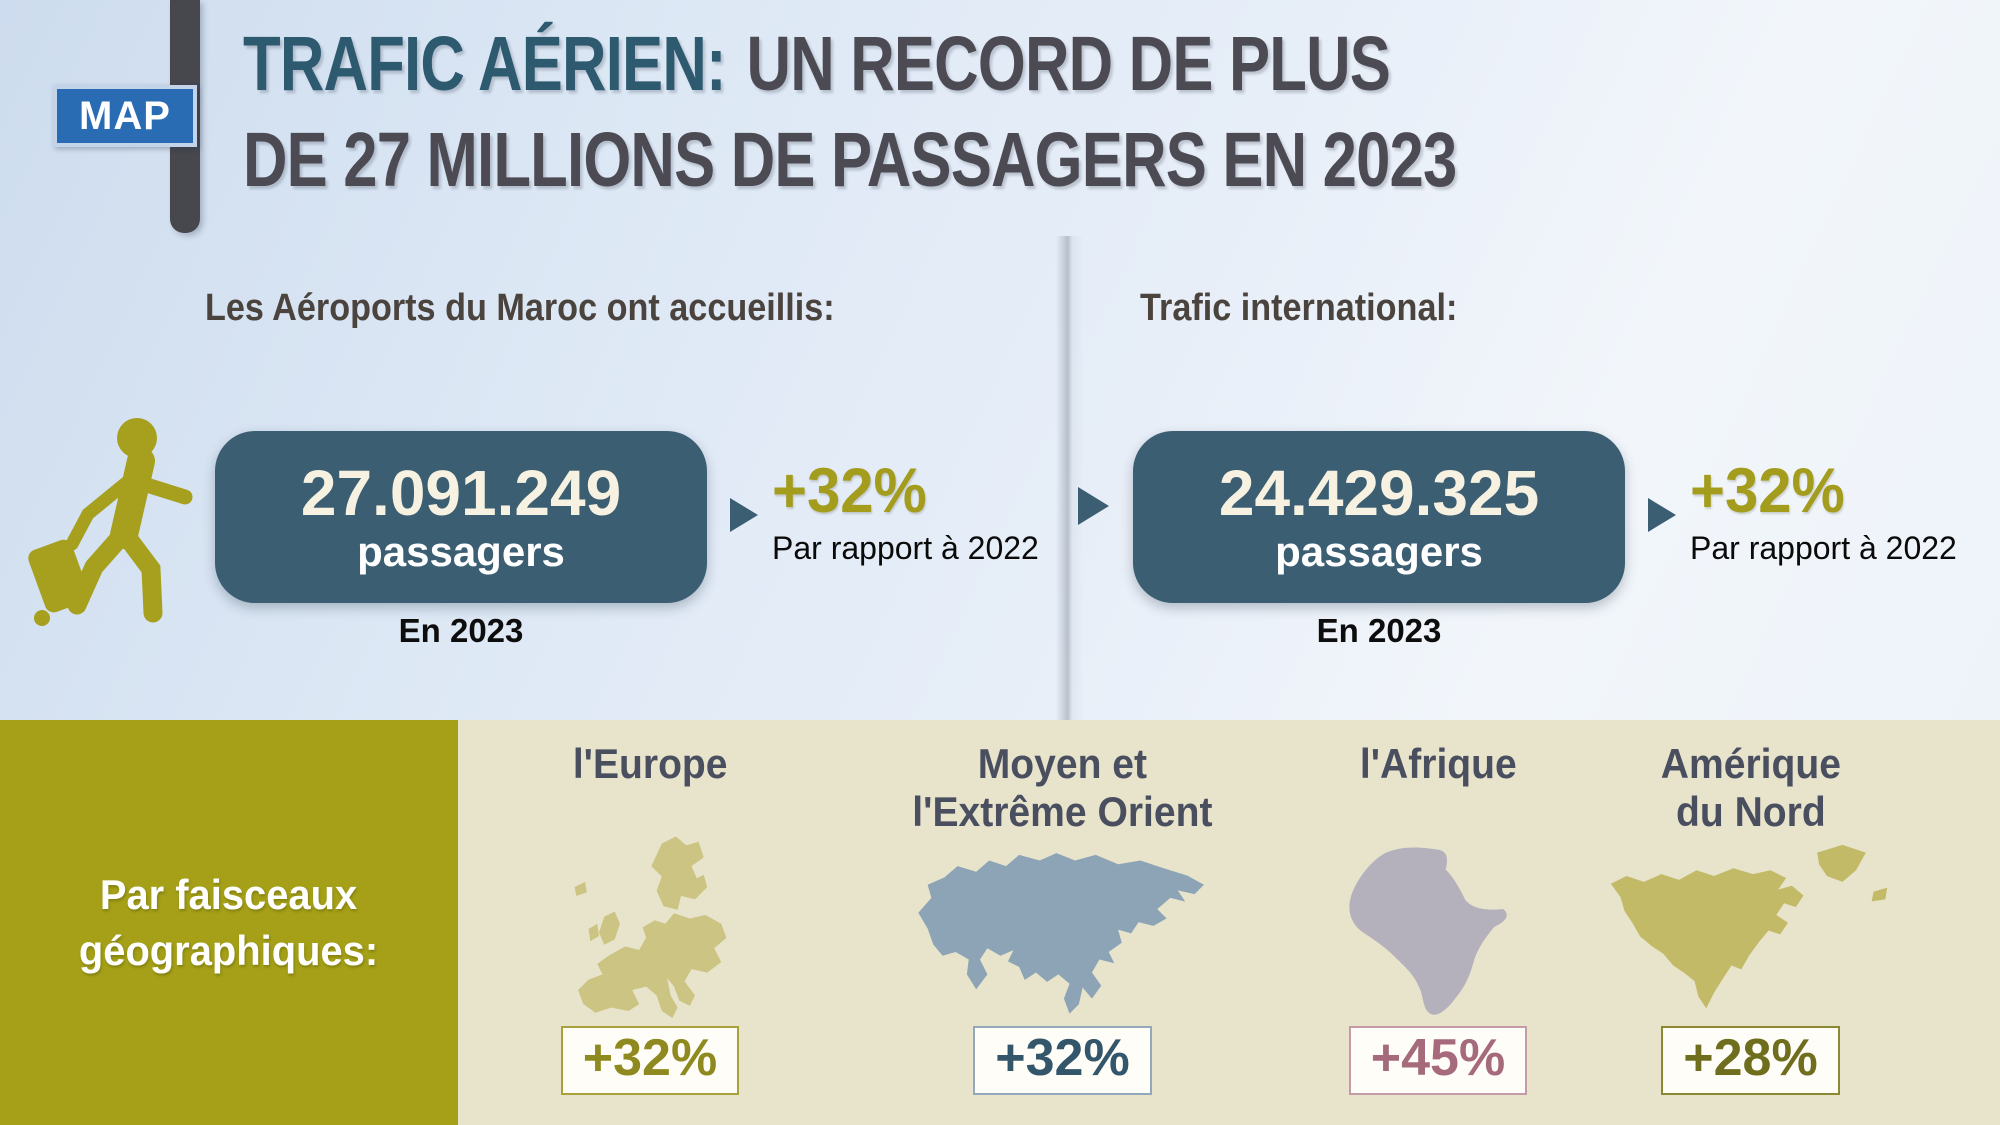 This screenshot has height=1125, width=2000. I want to click on map-logo-text: MAP, so click(125, 115).